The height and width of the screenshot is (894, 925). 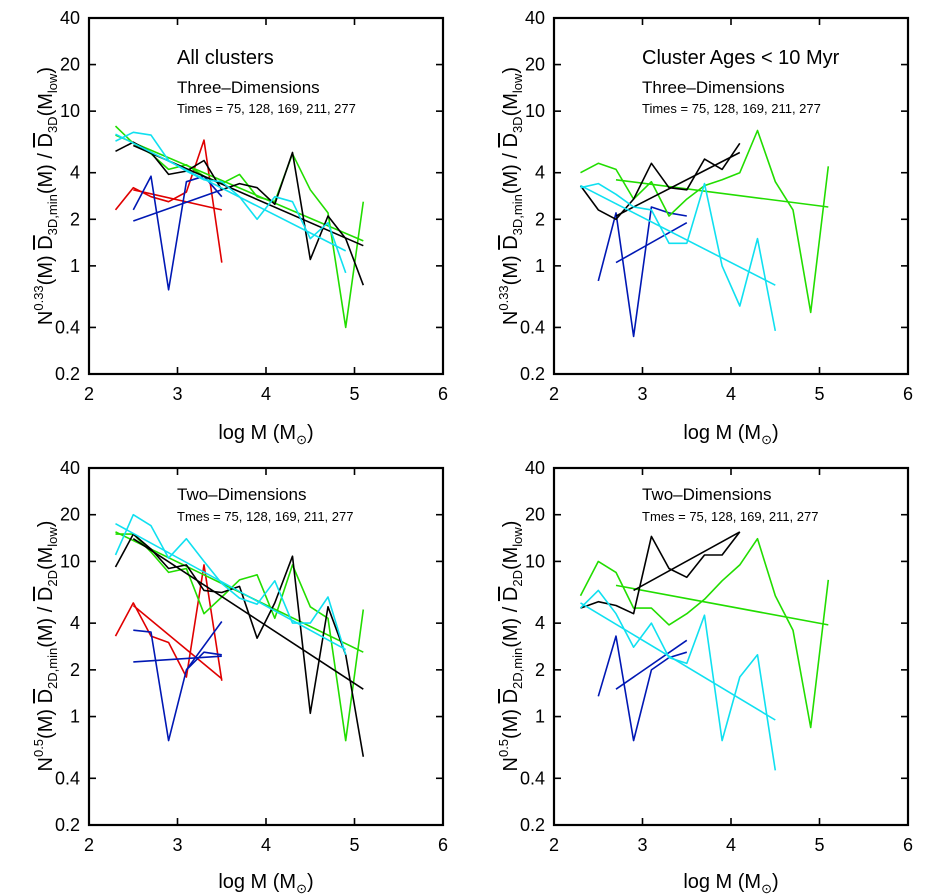 What do you see at coordinates (46, 318) in the screenshot?
I see `y-axis-label-n: N` at bounding box center [46, 318].